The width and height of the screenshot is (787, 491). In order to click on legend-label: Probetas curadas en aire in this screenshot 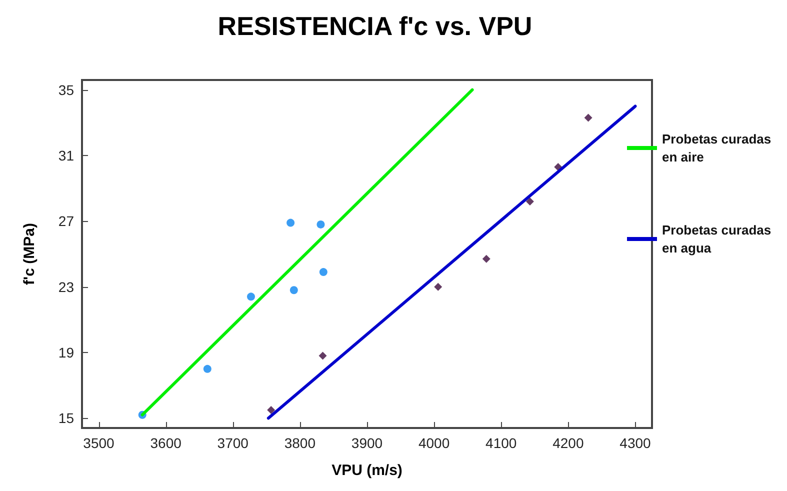, I will do `click(718, 148)`.